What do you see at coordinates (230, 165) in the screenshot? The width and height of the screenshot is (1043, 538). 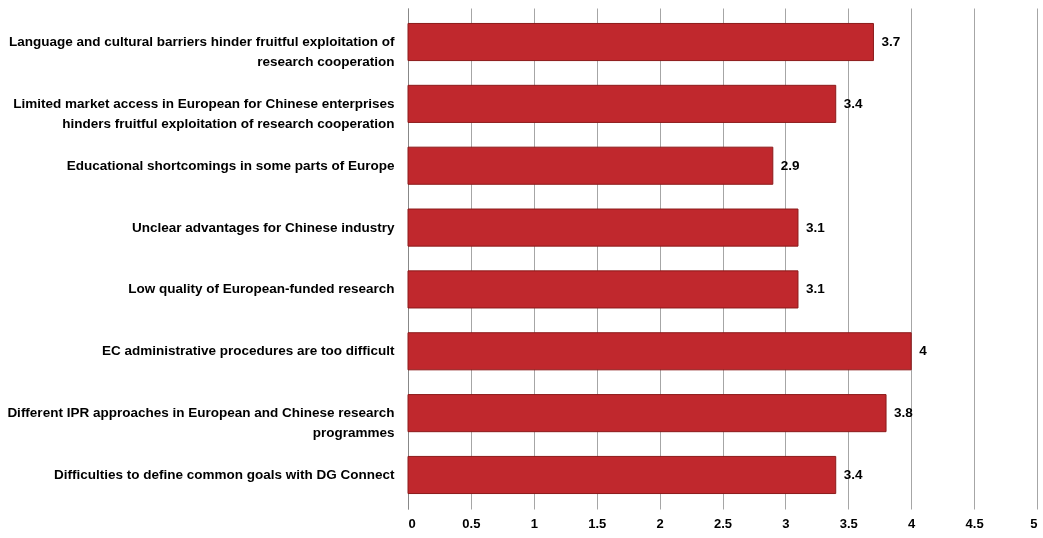 I see `y-tick-label: Educational shortcomings in some parts of Europe` at bounding box center [230, 165].